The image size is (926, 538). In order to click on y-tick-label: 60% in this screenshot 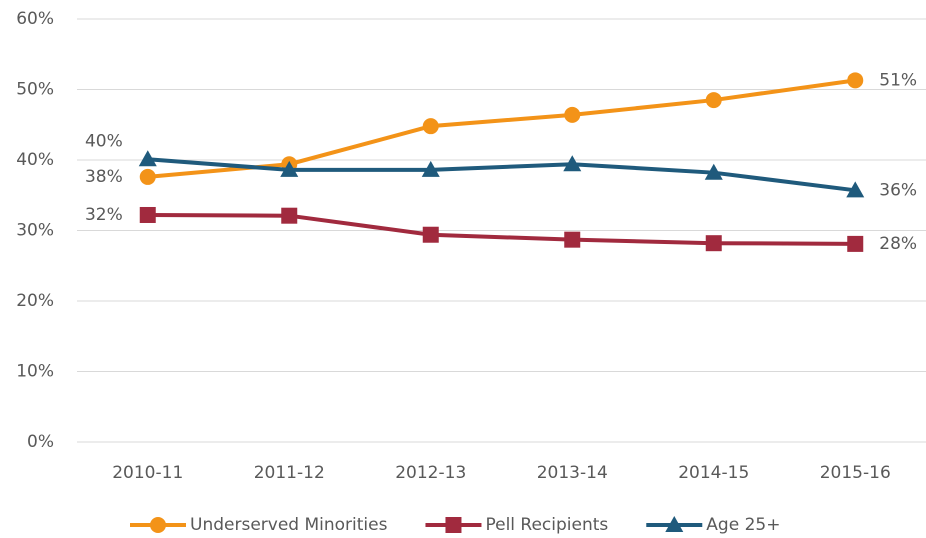, I will do `click(35, 19)`.